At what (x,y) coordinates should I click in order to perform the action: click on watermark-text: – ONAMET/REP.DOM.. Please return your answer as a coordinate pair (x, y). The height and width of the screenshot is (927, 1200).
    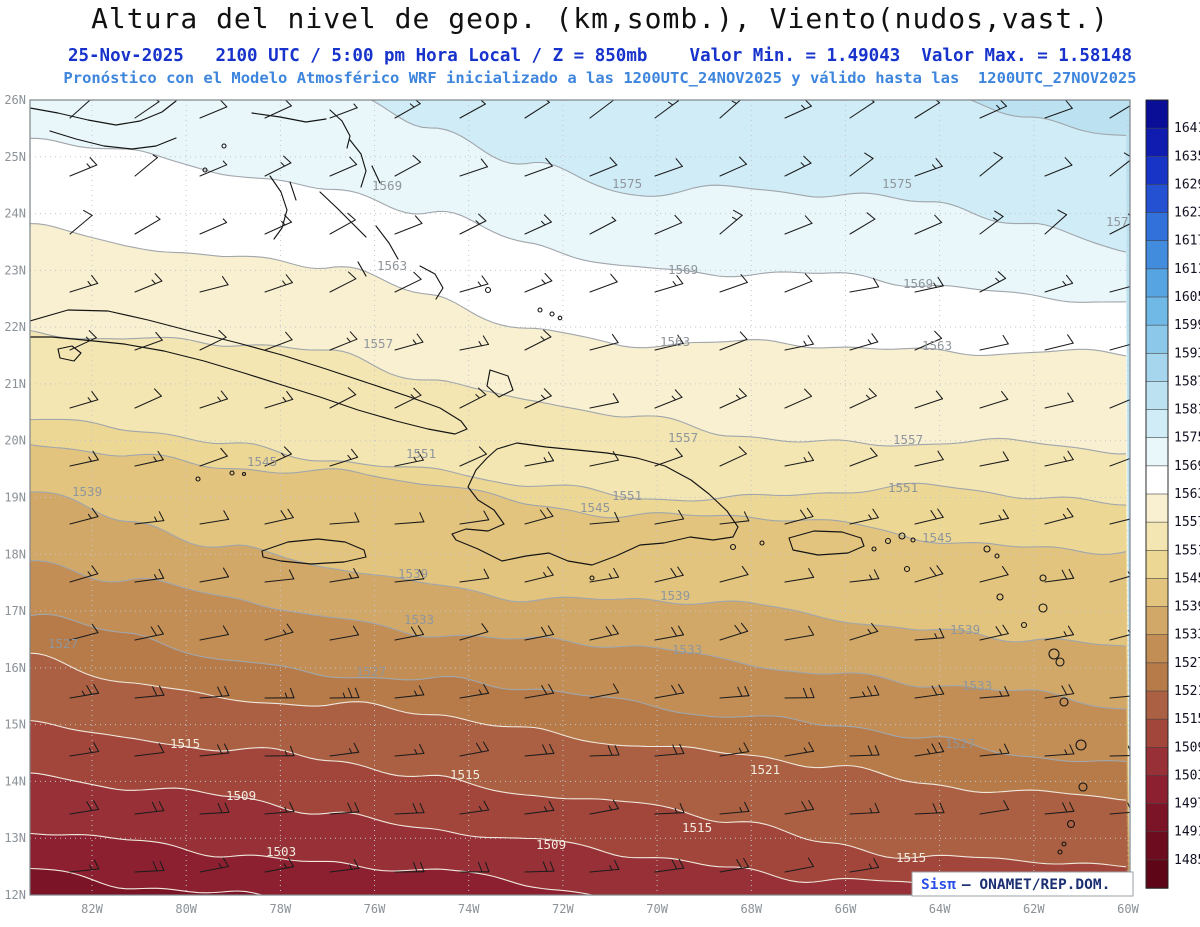
    Looking at the image, I should click on (1036, 885).